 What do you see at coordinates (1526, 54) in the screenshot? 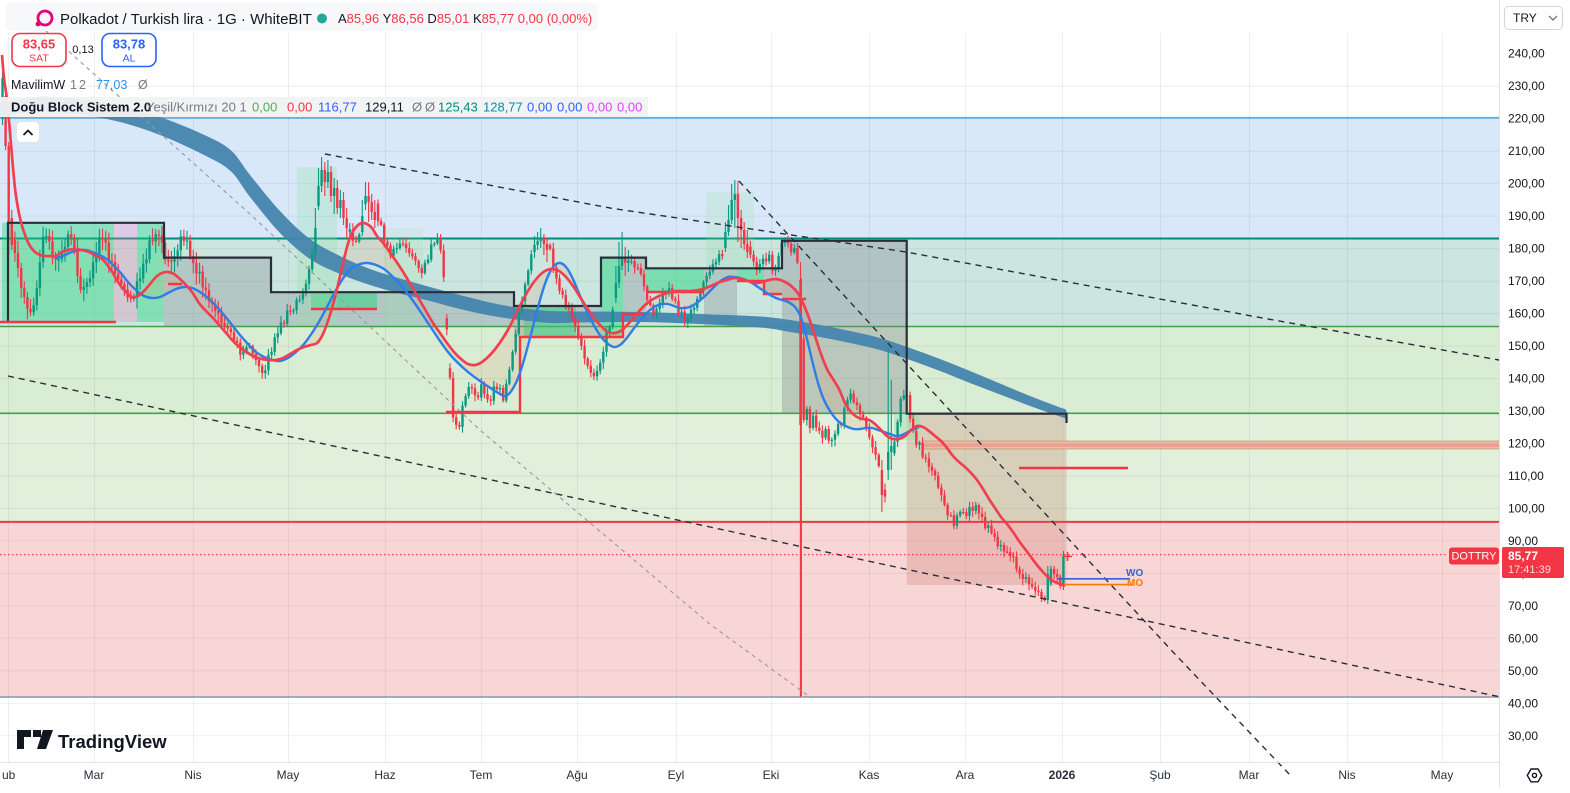
I see `svg-text: 240,00` at bounding box center [1526, 54].